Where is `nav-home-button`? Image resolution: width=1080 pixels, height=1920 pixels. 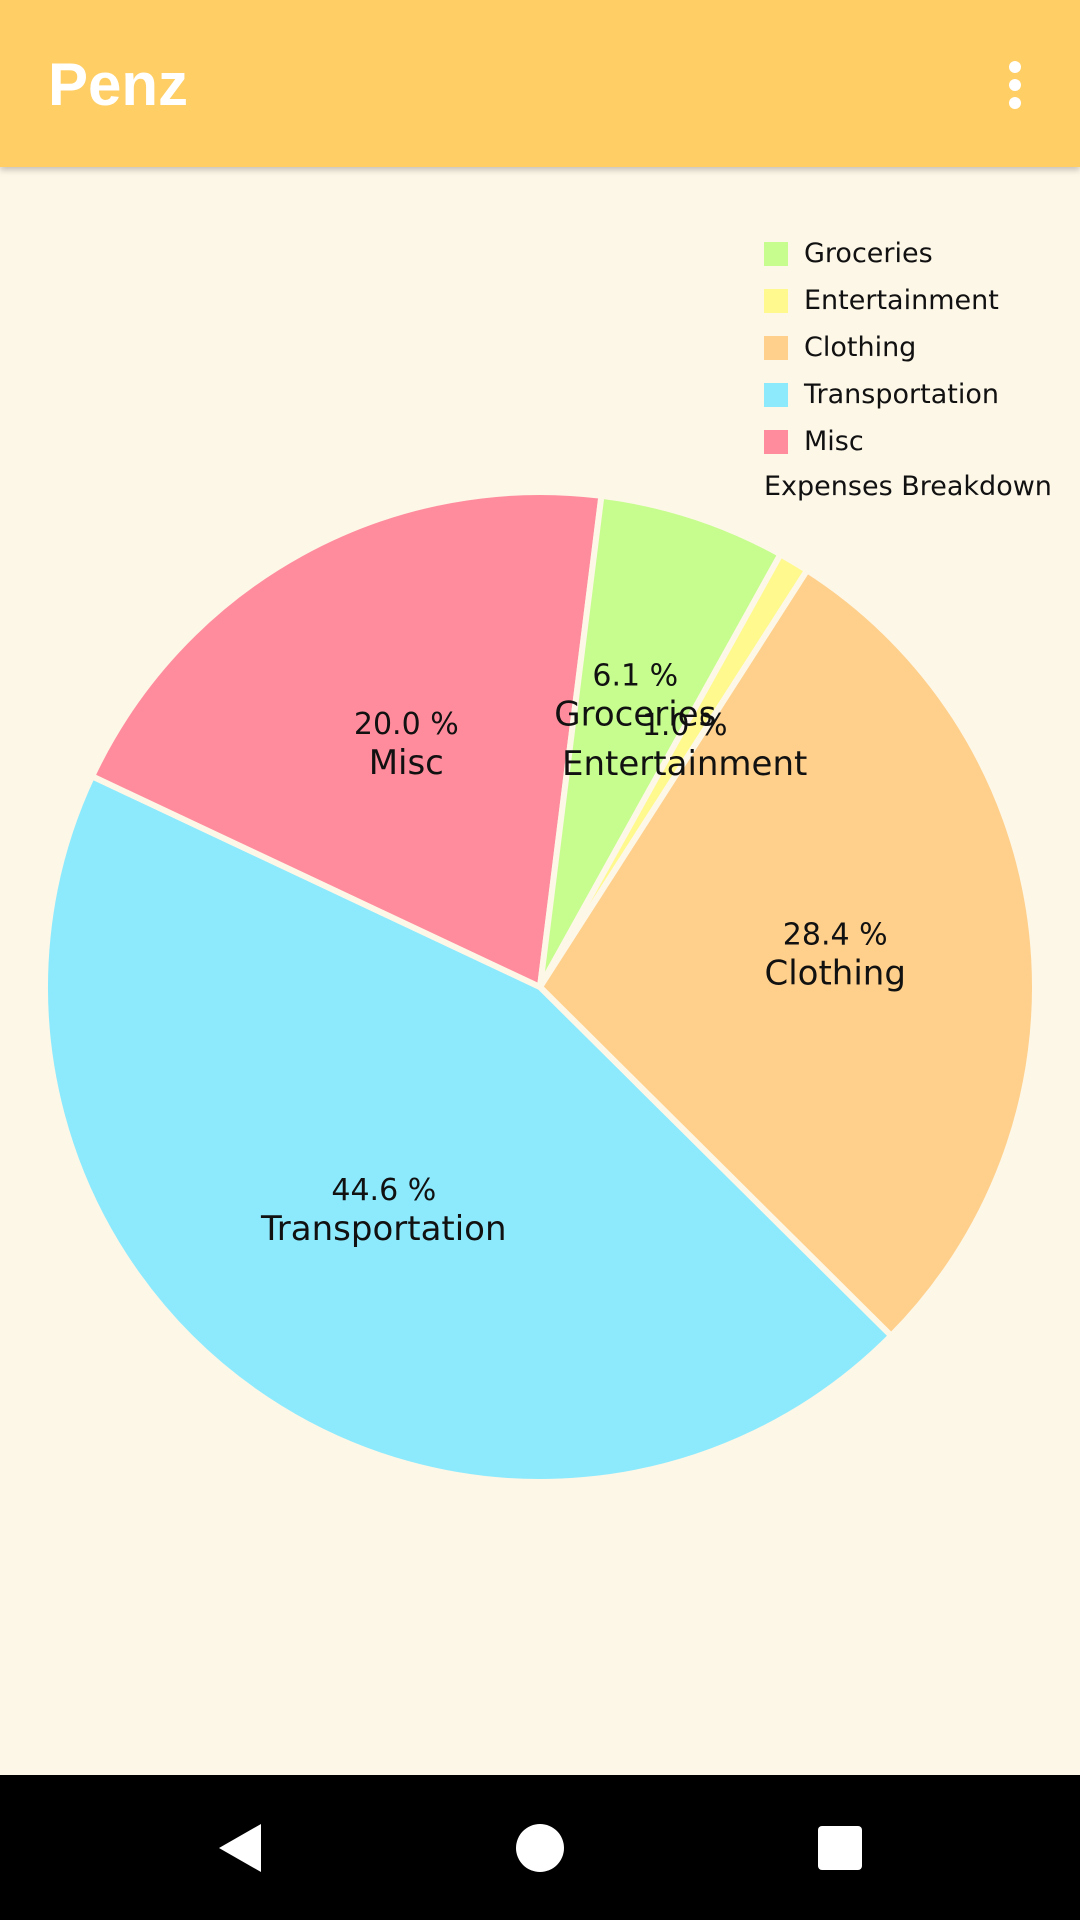 nav-home-button is located at coordinates (540, 1848).